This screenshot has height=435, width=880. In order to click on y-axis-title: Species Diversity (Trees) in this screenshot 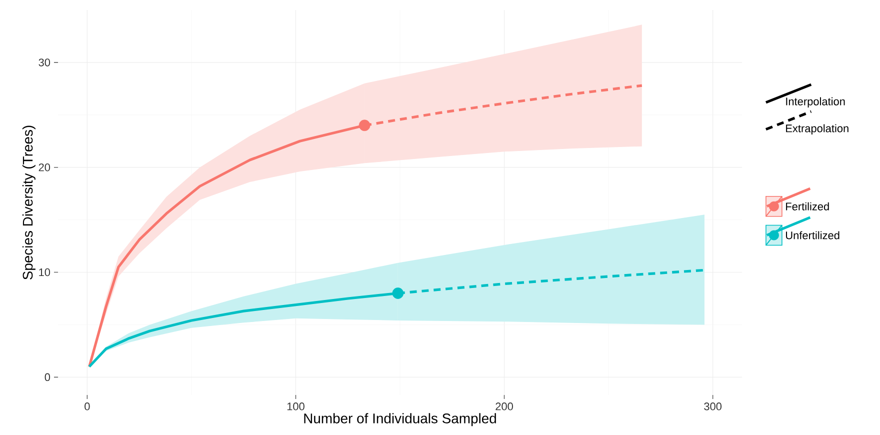, I will do `click(29, 203)`.